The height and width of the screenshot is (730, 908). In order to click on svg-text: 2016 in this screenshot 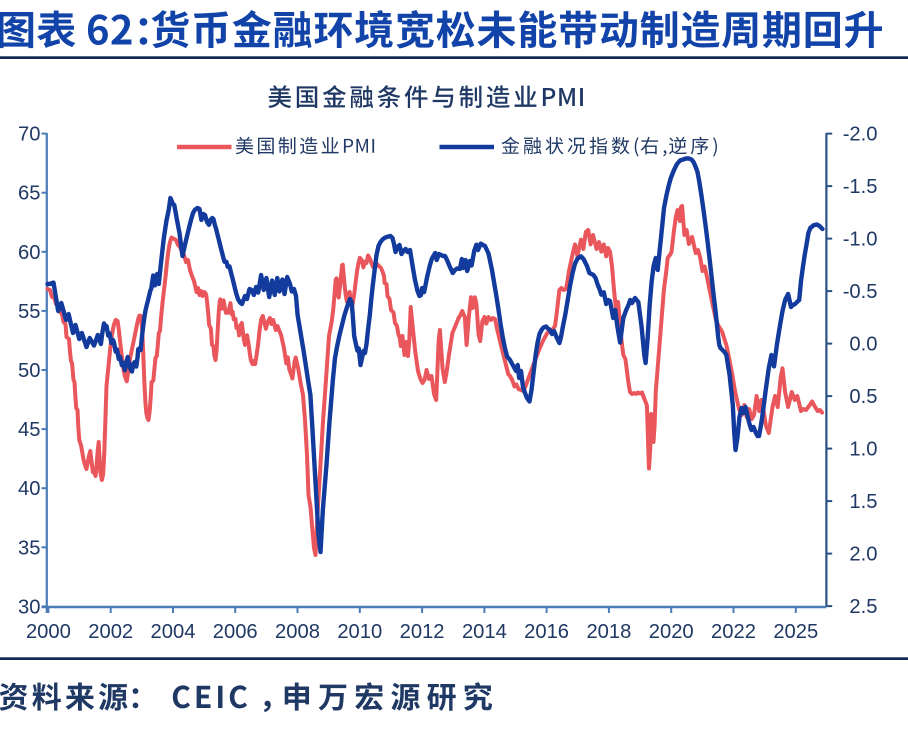, I will do `click(546, 632)`.